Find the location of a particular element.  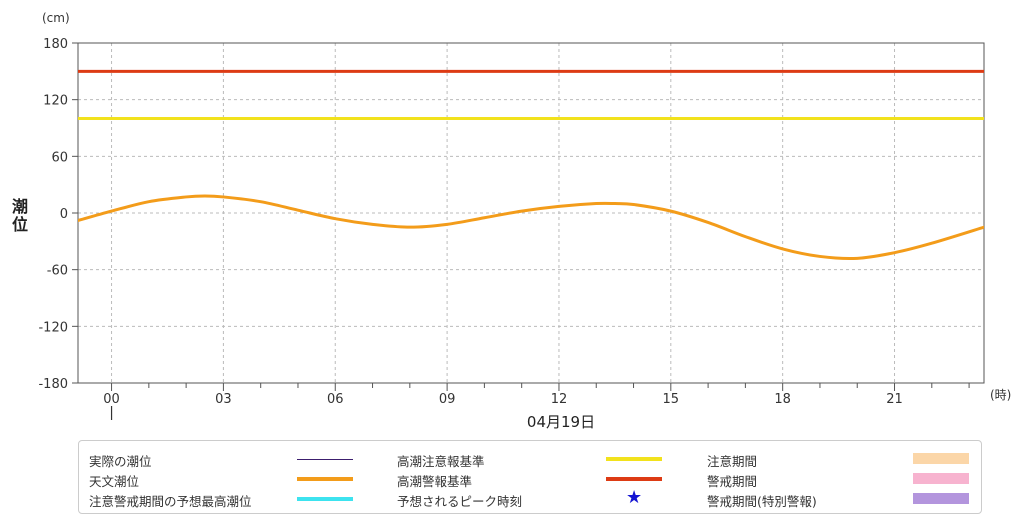

legend-item: 実際の潮位 is located at coordinates (529, 459).